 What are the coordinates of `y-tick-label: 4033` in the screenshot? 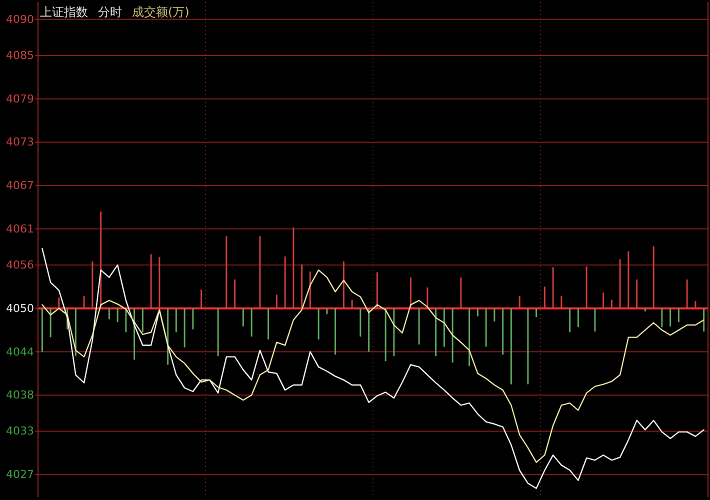 It's located at (20, 431).